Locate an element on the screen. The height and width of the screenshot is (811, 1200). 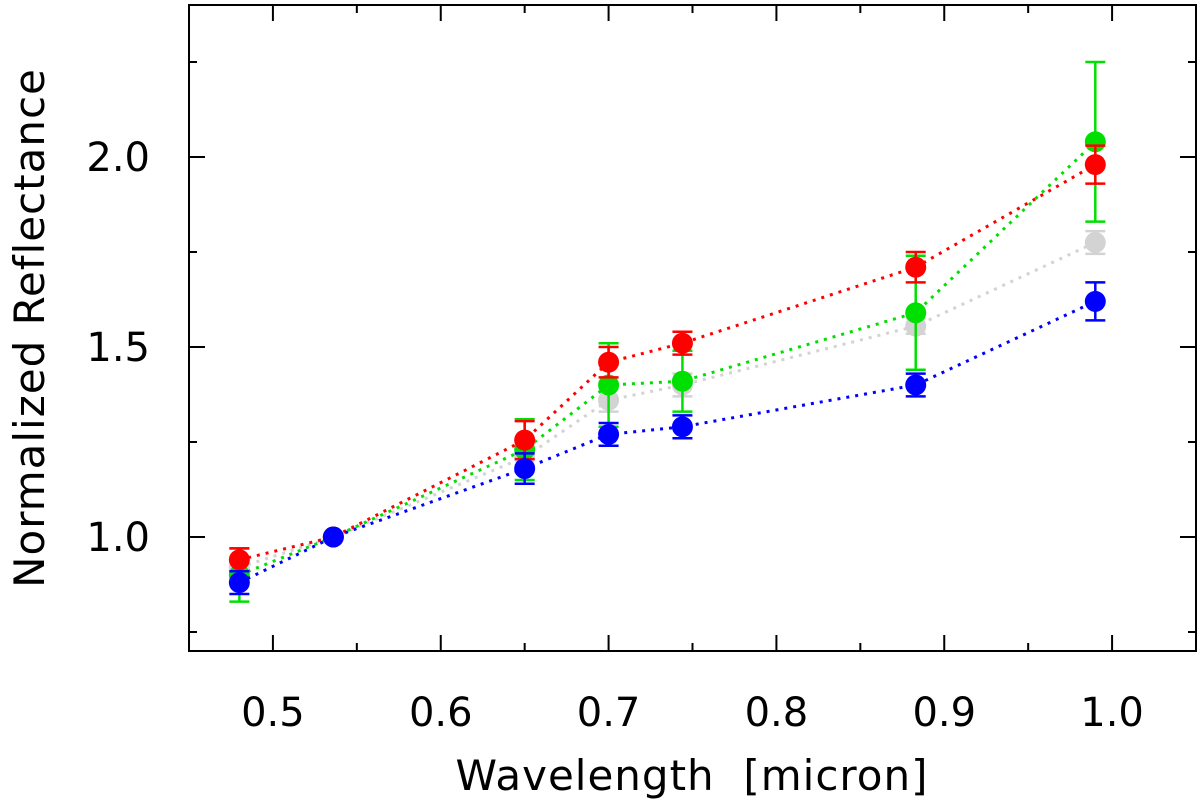
x-axis-label: Wavelength [micron] is located at coordinates (692, 775).